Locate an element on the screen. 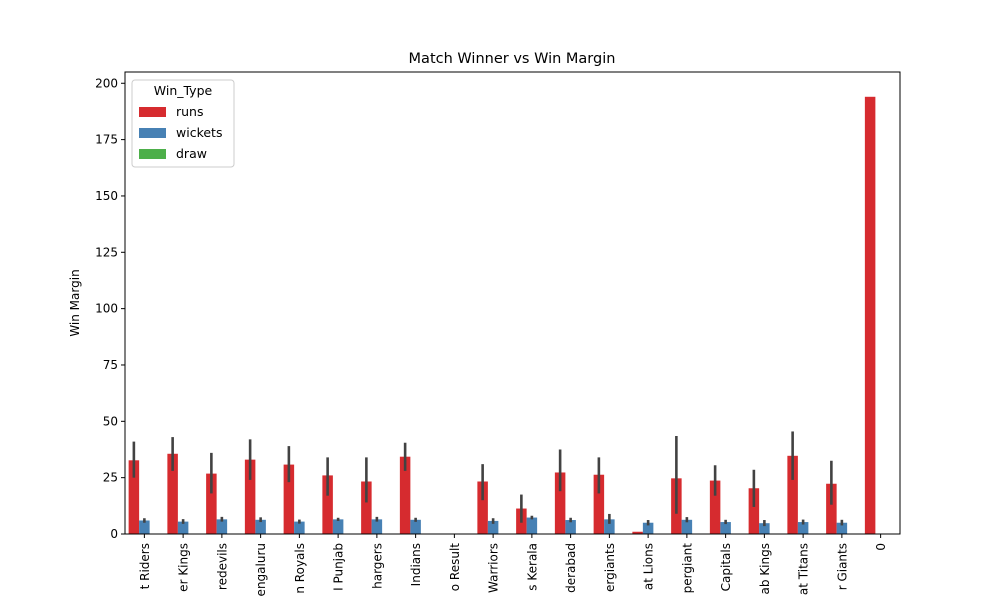 The height and width of the screenshot is (600, 1000). x-tick-label: I Punjab is located at coordinates (339, 567).